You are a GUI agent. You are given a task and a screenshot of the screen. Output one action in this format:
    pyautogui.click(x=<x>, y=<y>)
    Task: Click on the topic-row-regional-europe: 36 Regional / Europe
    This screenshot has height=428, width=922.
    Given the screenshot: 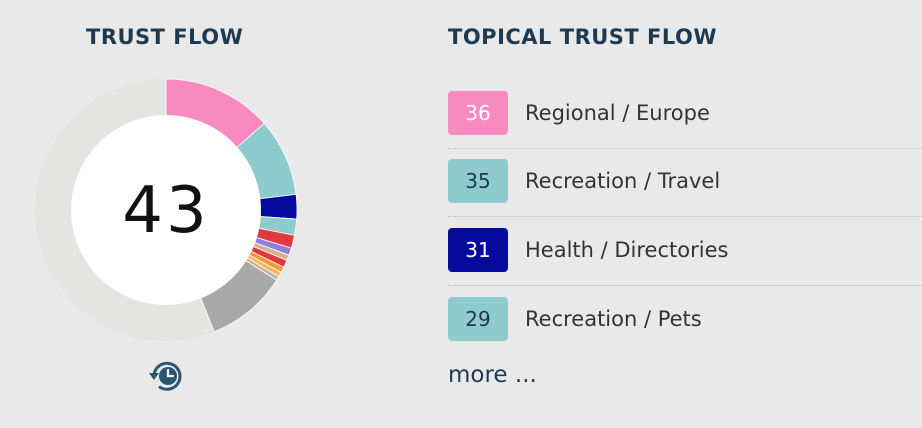 What is the action you would take?
    pyautogui.click(x=685, y=114)
    